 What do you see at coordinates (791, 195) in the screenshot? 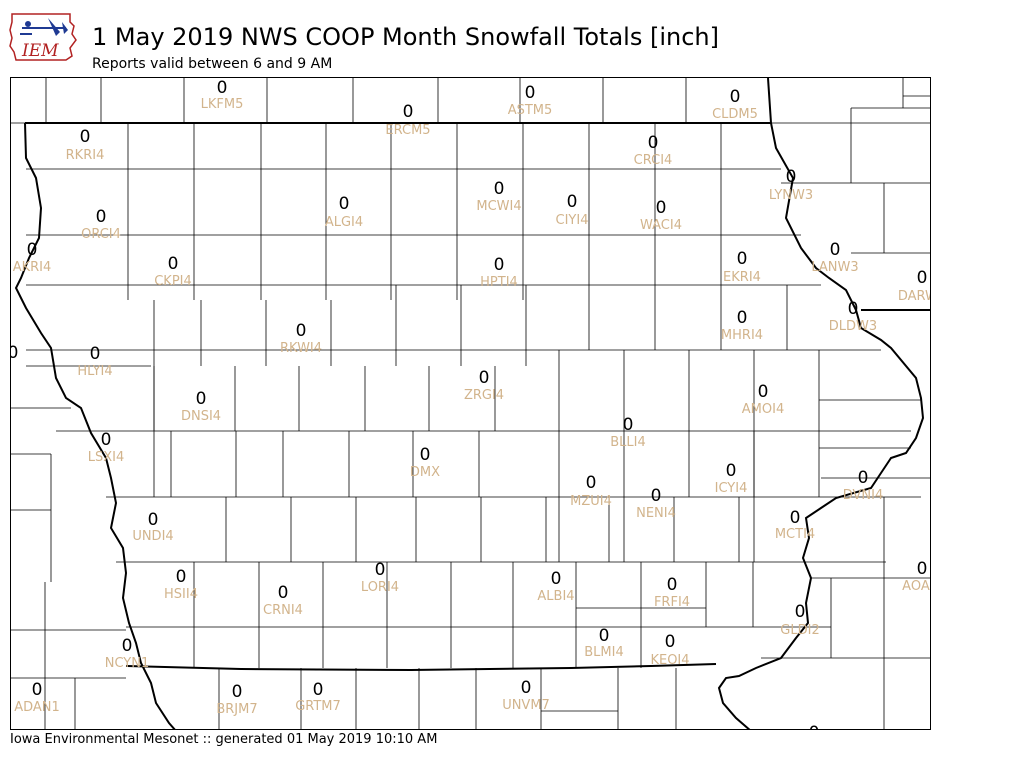
I see `station-id-label: LYNW3` at bounding box center [791, 195].